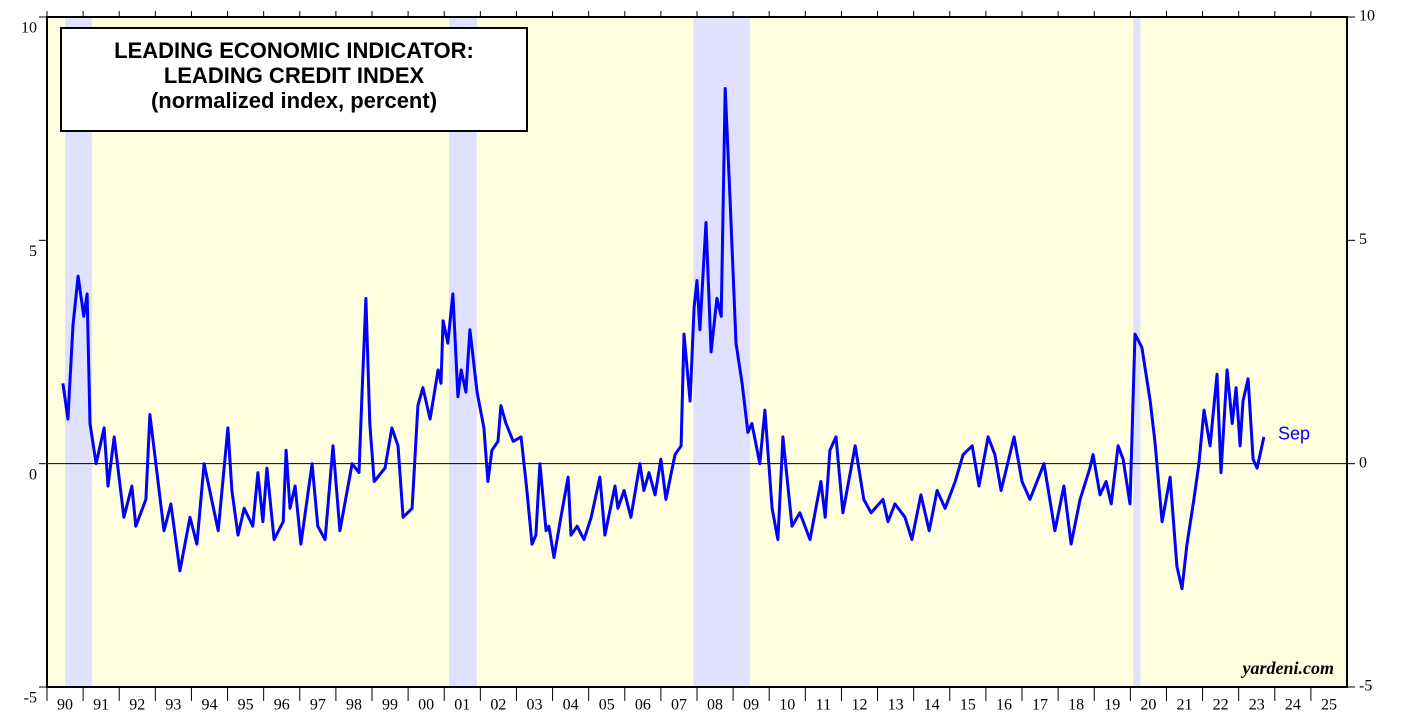  What do you see at coordinates (65, 705) in the screenshot?
I see `x-tick-label: 90` at bounding box center [65, 705].